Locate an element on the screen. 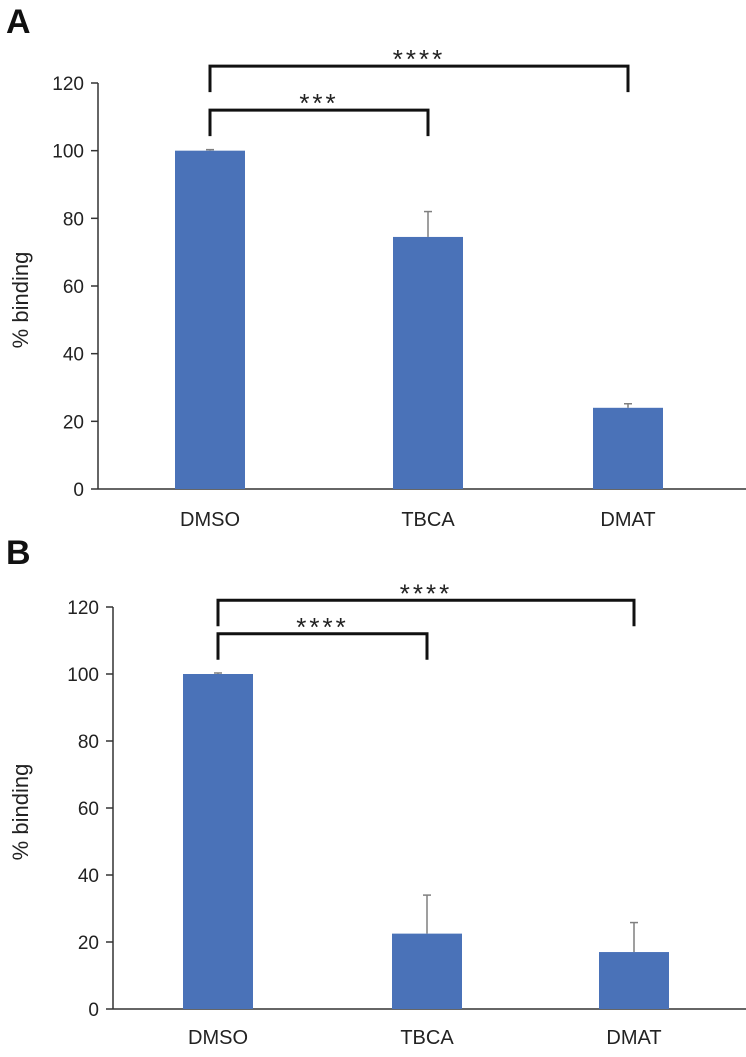 This screenshot has width=746, height=1057. panel-letter: A is located at coordinates (18, 22).